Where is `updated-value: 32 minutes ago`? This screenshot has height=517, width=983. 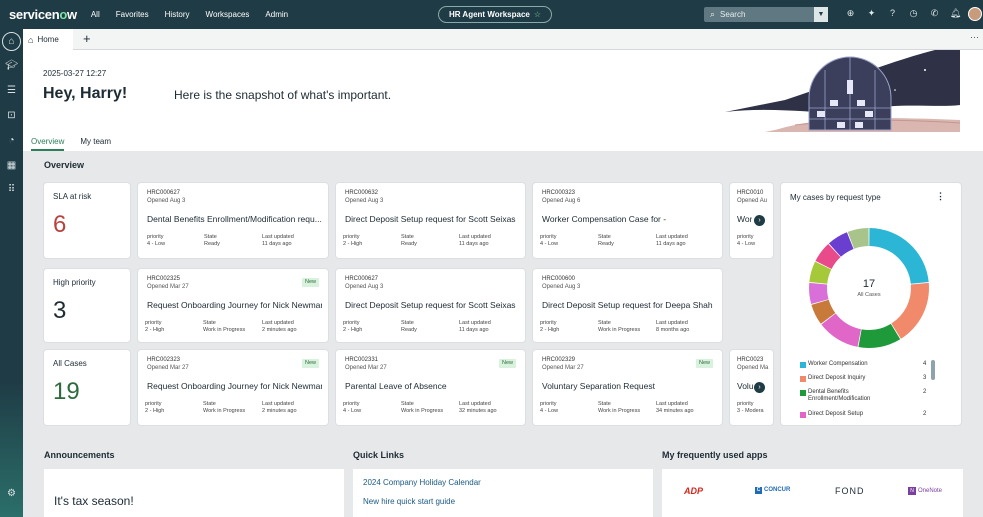
updated-value: 32 minutes ago is located at coordinates (478, 411).